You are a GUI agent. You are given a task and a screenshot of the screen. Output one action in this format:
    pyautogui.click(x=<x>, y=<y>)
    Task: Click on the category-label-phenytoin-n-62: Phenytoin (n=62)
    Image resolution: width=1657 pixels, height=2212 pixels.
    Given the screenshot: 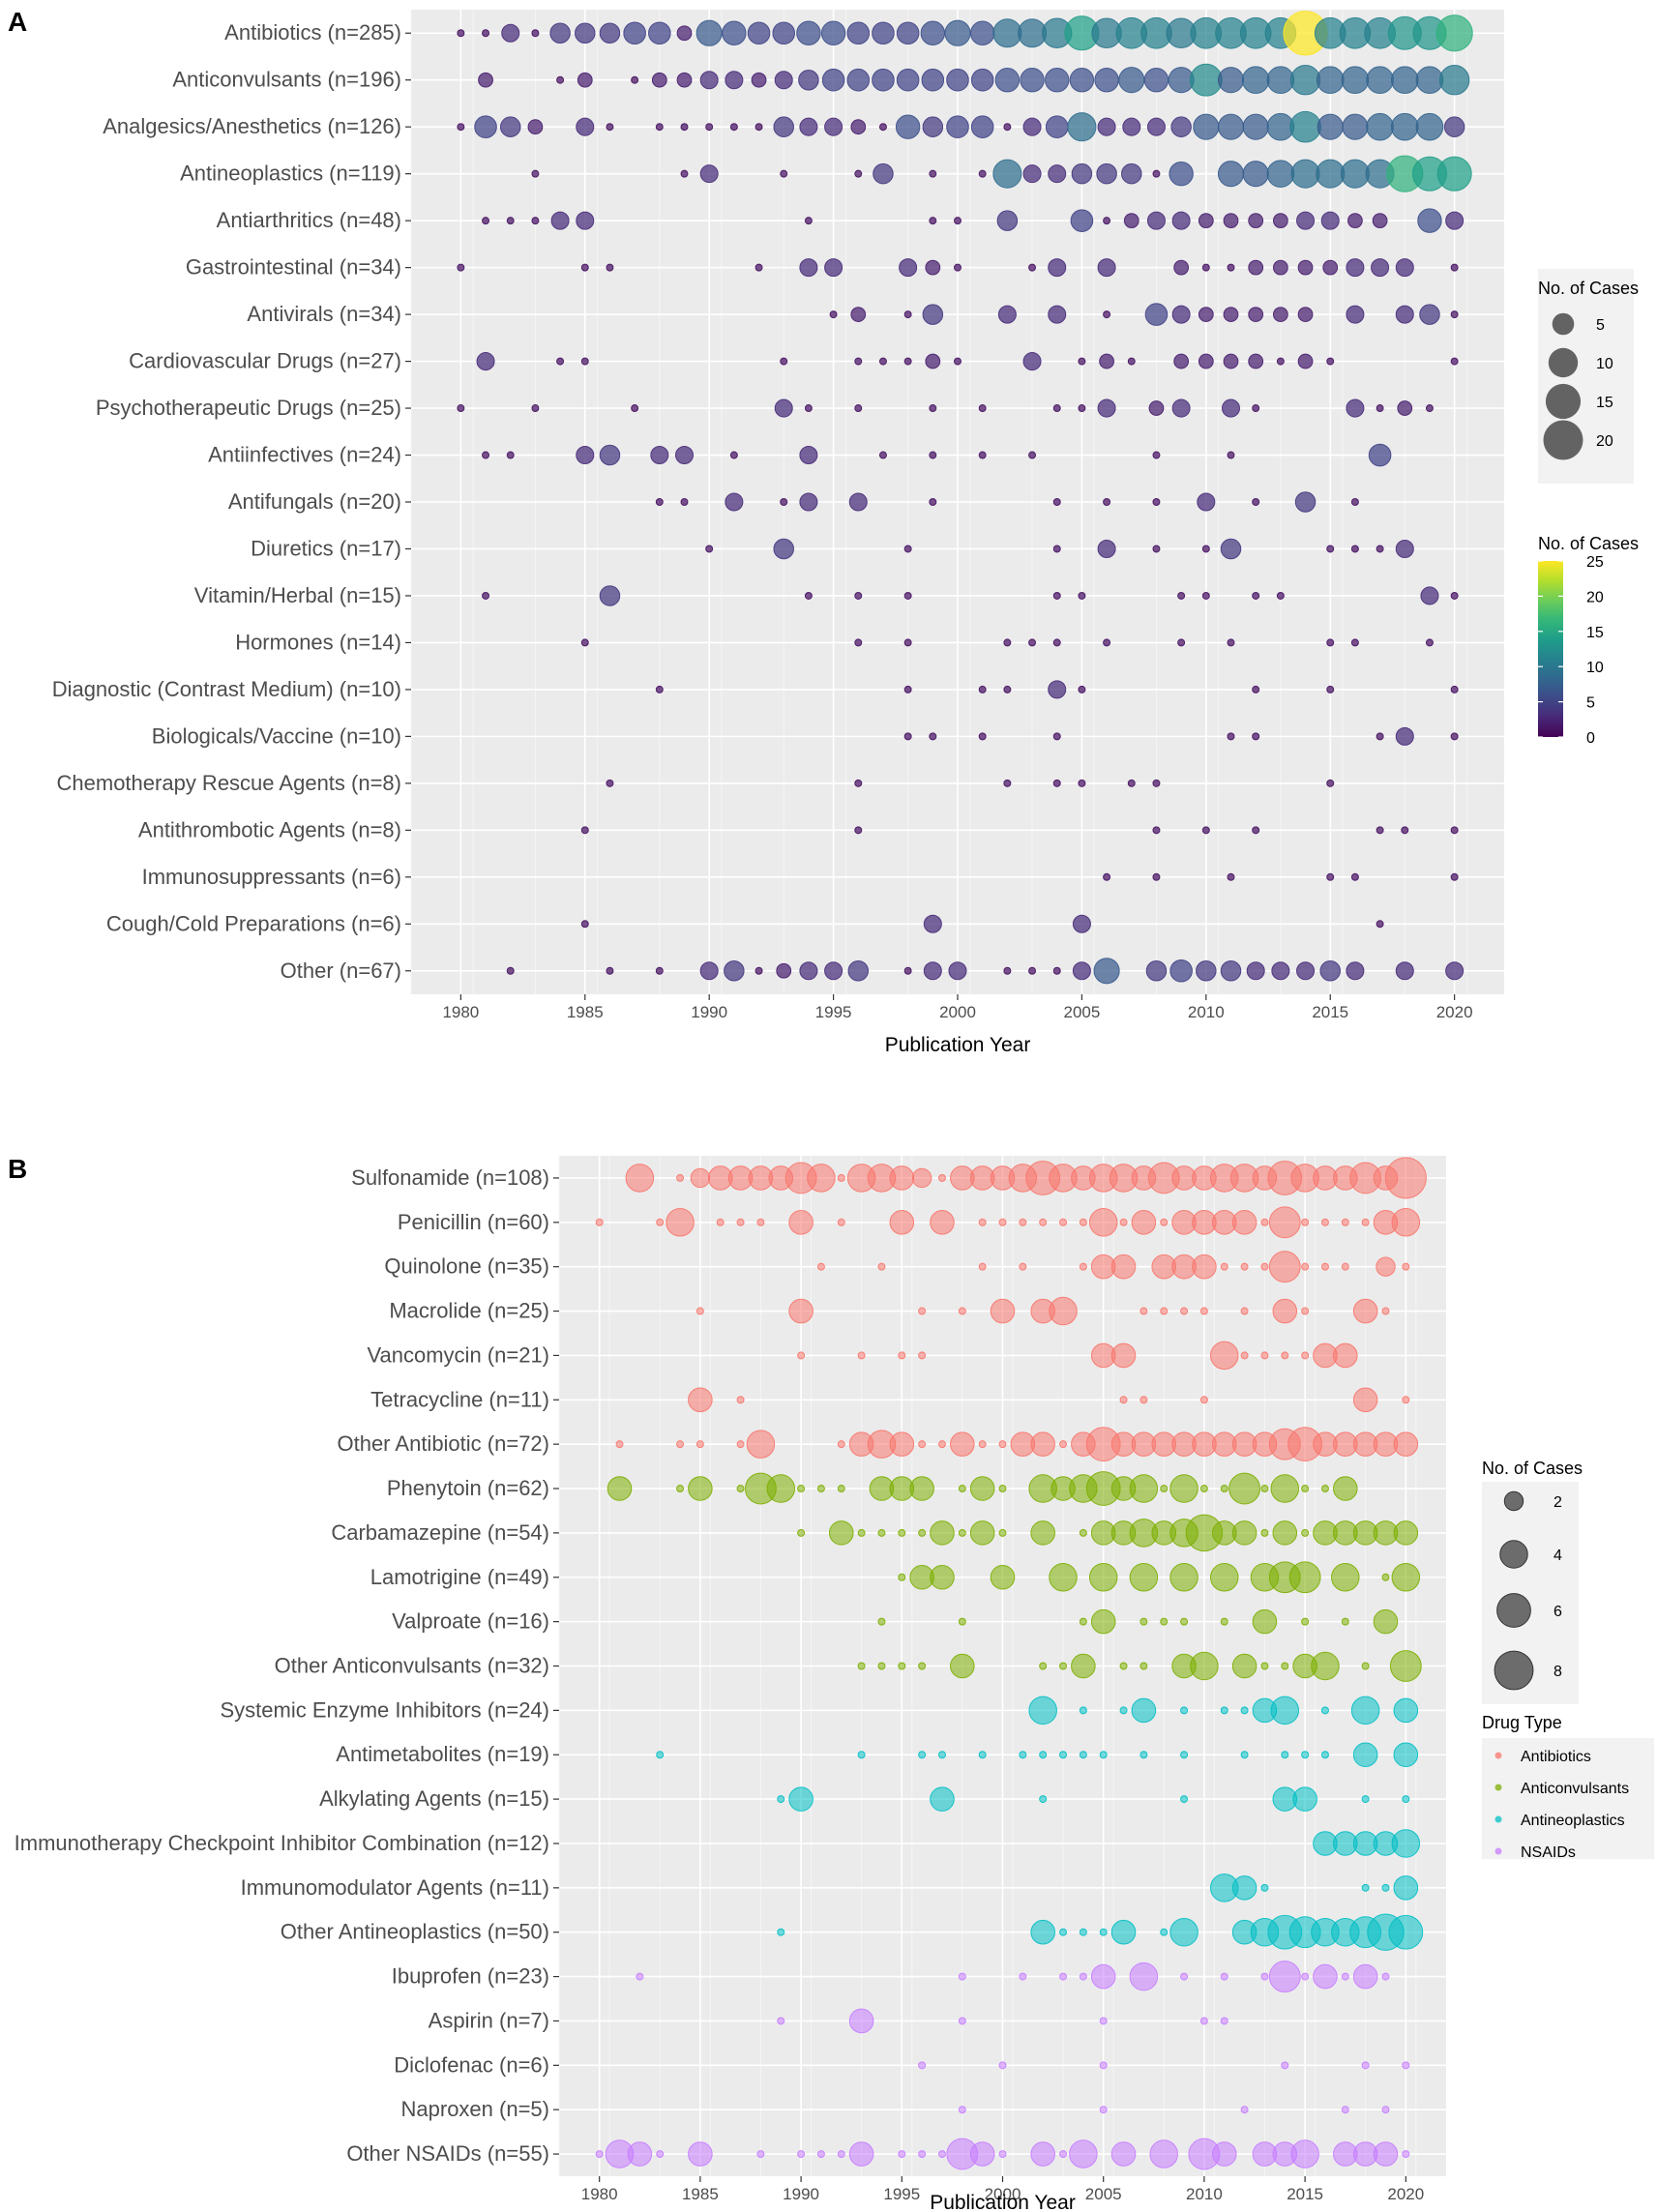 What is the action you would take?
    pyautogui.click(x=468, y=1488)
    